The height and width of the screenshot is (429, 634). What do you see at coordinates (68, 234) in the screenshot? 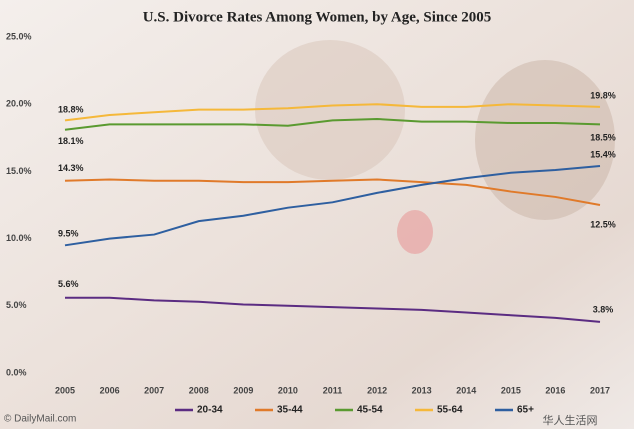
I see `data-label: 9.5%` at bounding box center [68, 234].